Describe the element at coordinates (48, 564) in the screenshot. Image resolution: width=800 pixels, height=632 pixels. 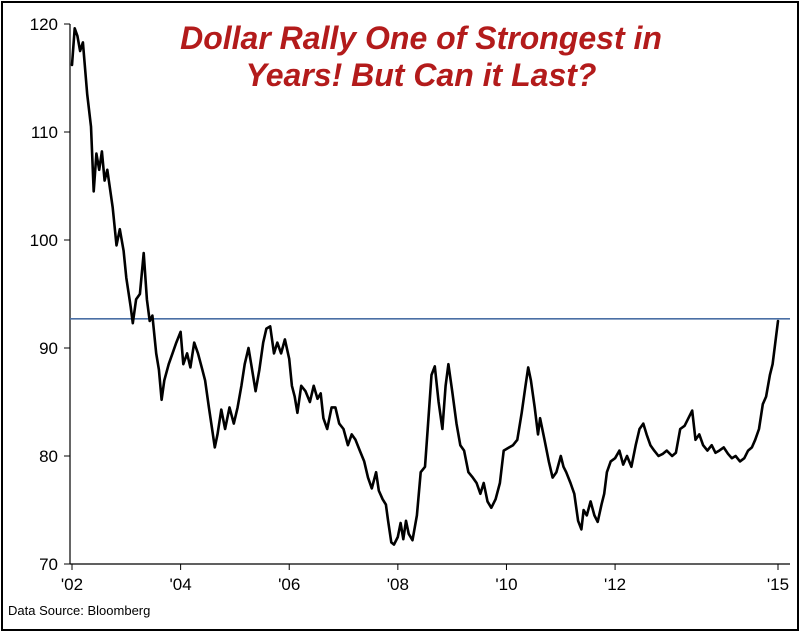
I see `y-tick-label: 70` at that location.